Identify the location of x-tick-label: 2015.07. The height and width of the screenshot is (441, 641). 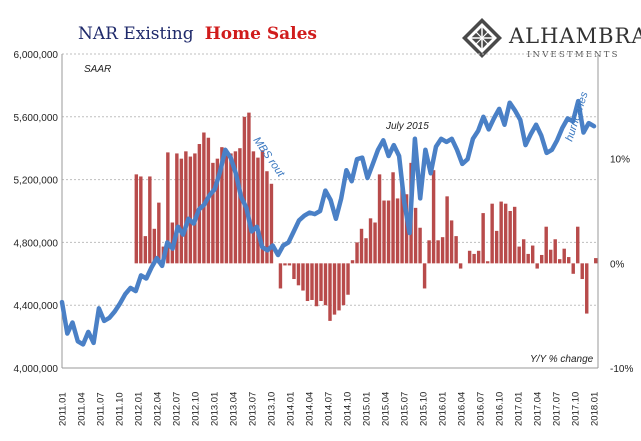
(405, 409).